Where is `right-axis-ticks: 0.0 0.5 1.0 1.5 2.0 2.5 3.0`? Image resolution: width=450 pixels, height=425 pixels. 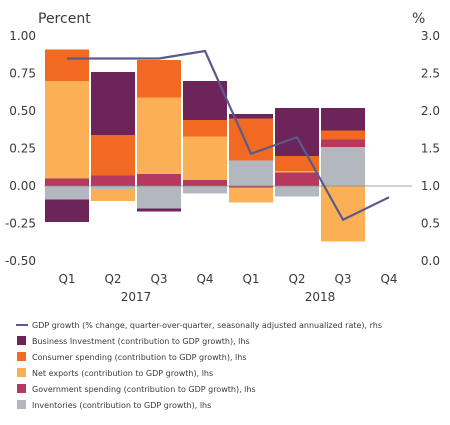
right-axis-ticks: 0.0 0.5 1.0 1.5 2.0 2.5 3.0 is located at coordinates (430, 148).